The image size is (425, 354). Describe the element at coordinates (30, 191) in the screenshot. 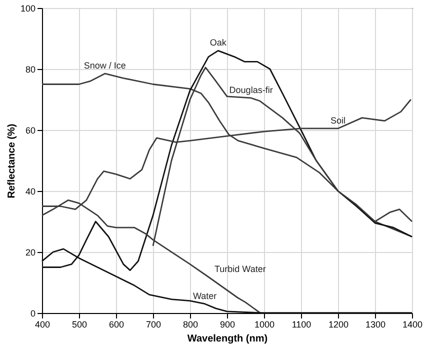

I see `y-tick-label: 40` at that location.